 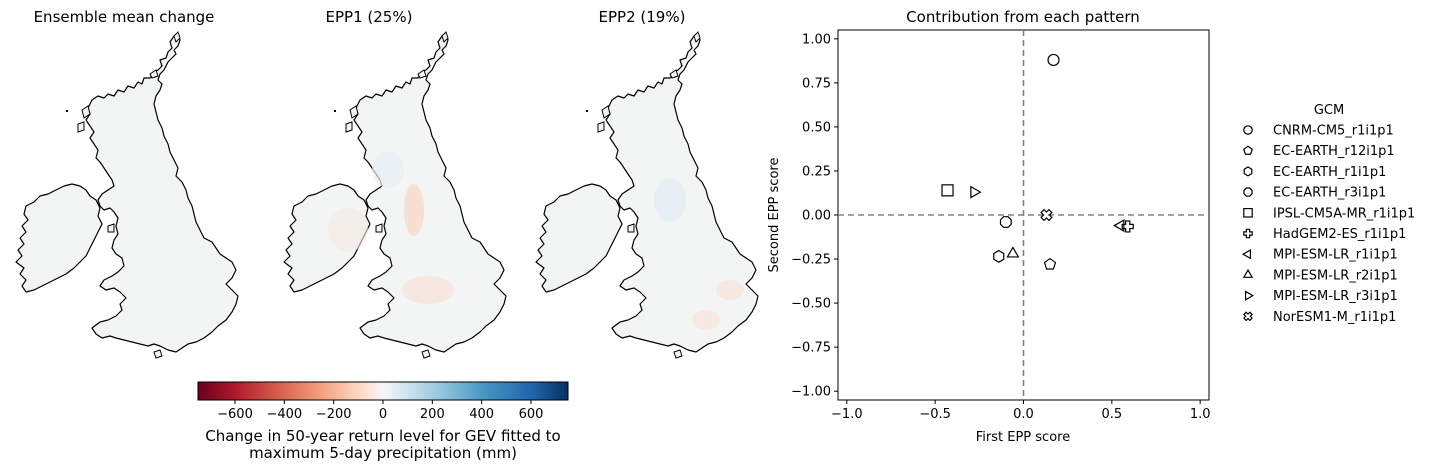 I want to click on colorbar-gradient, so click(x=383, y=391).